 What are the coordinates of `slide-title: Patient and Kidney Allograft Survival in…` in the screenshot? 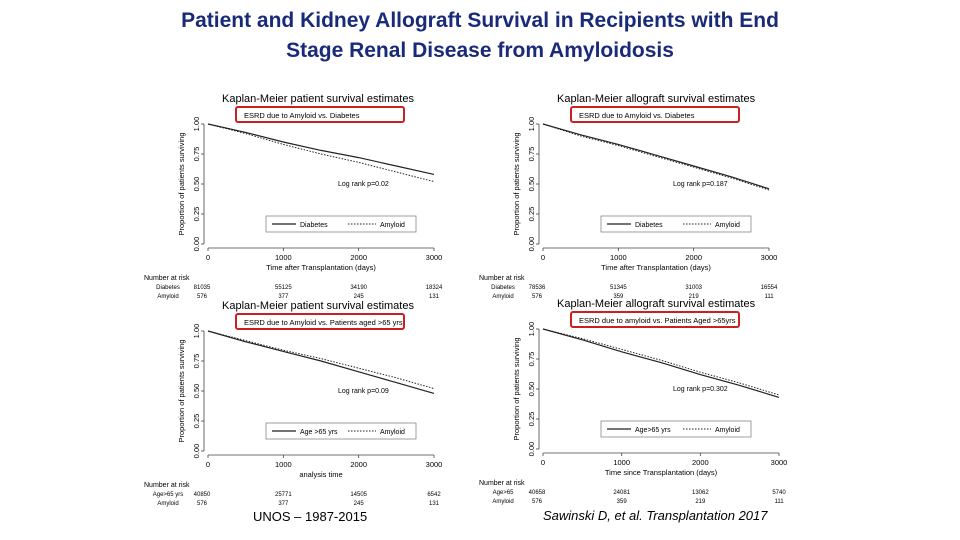 It's located at (480, 36).